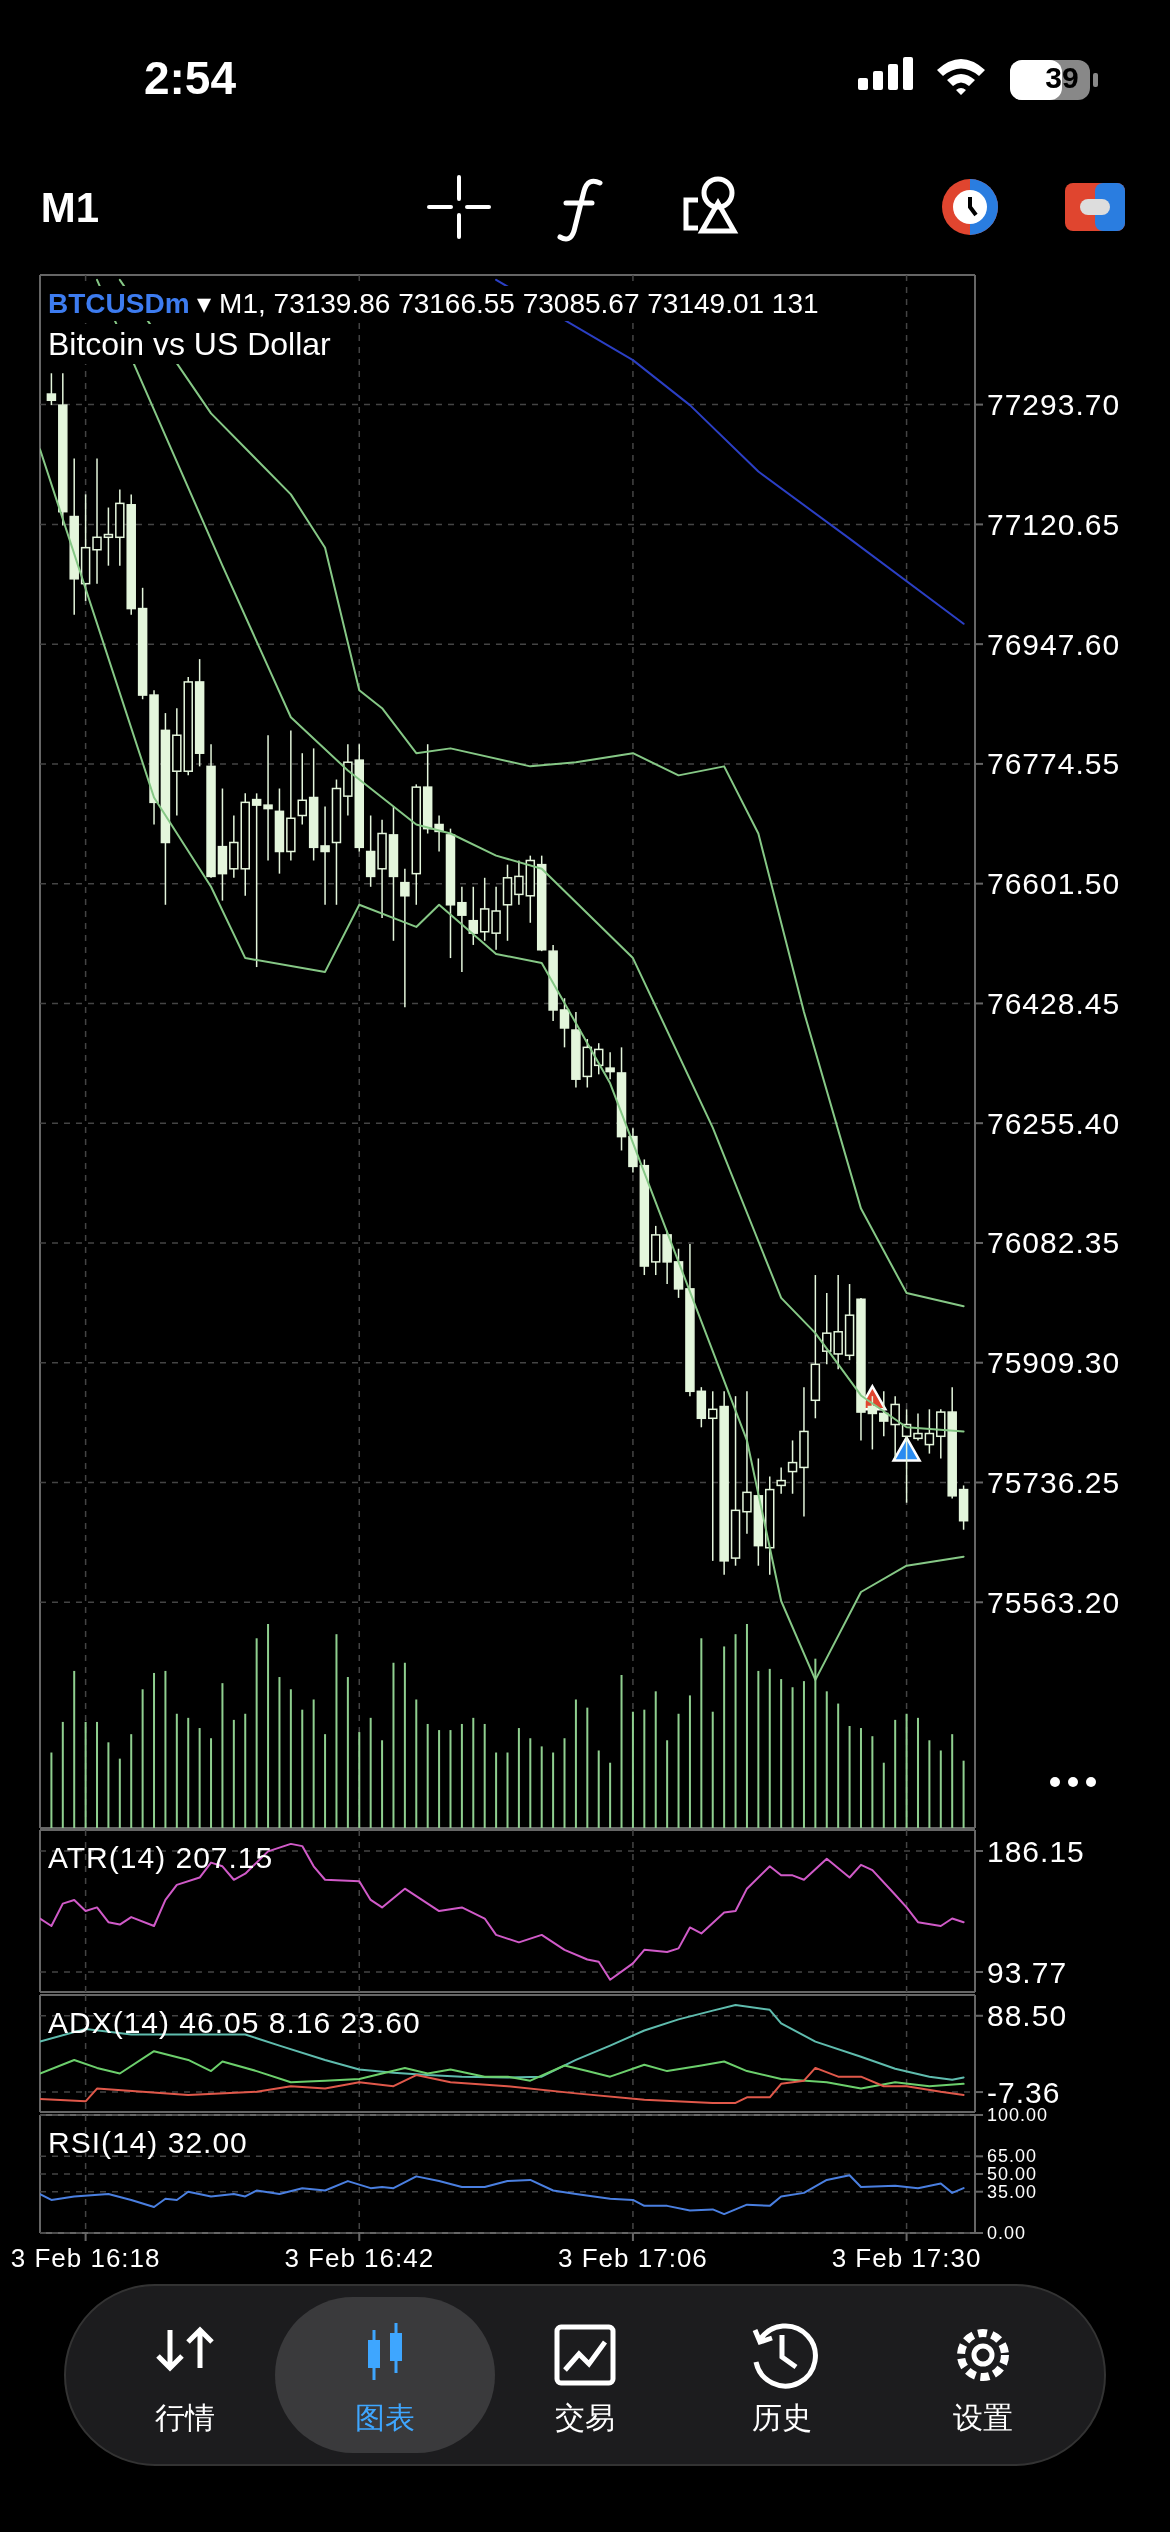 The width and height of the screenshot is (1170, 2532). Describe the element at coordinates (85, 2258) in the screenshot. I see `x-tick-label: 3 Feb 16:18` at that location.